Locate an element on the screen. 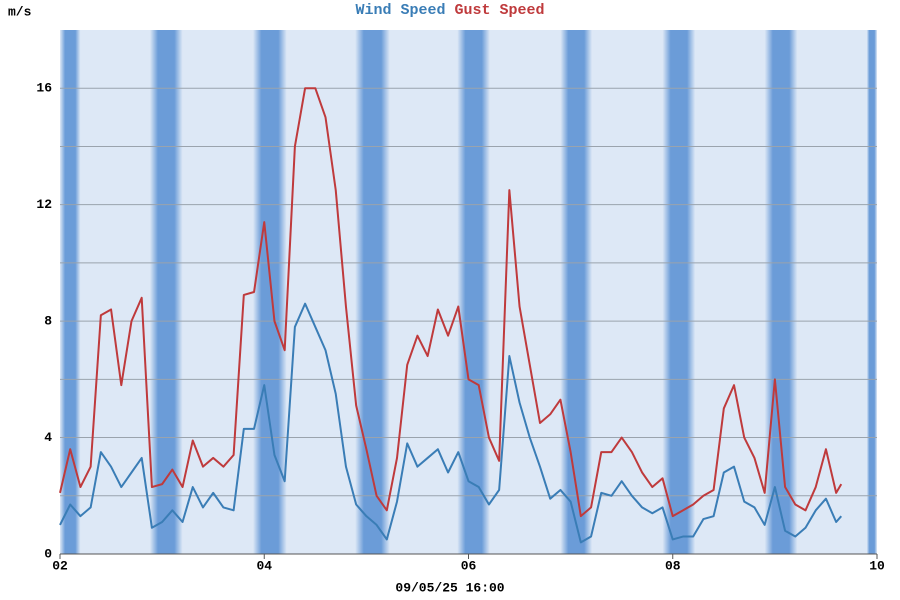 This screenshot has width=900, height=600. x-tick-label: 02 is located at coordinates (60, 565).